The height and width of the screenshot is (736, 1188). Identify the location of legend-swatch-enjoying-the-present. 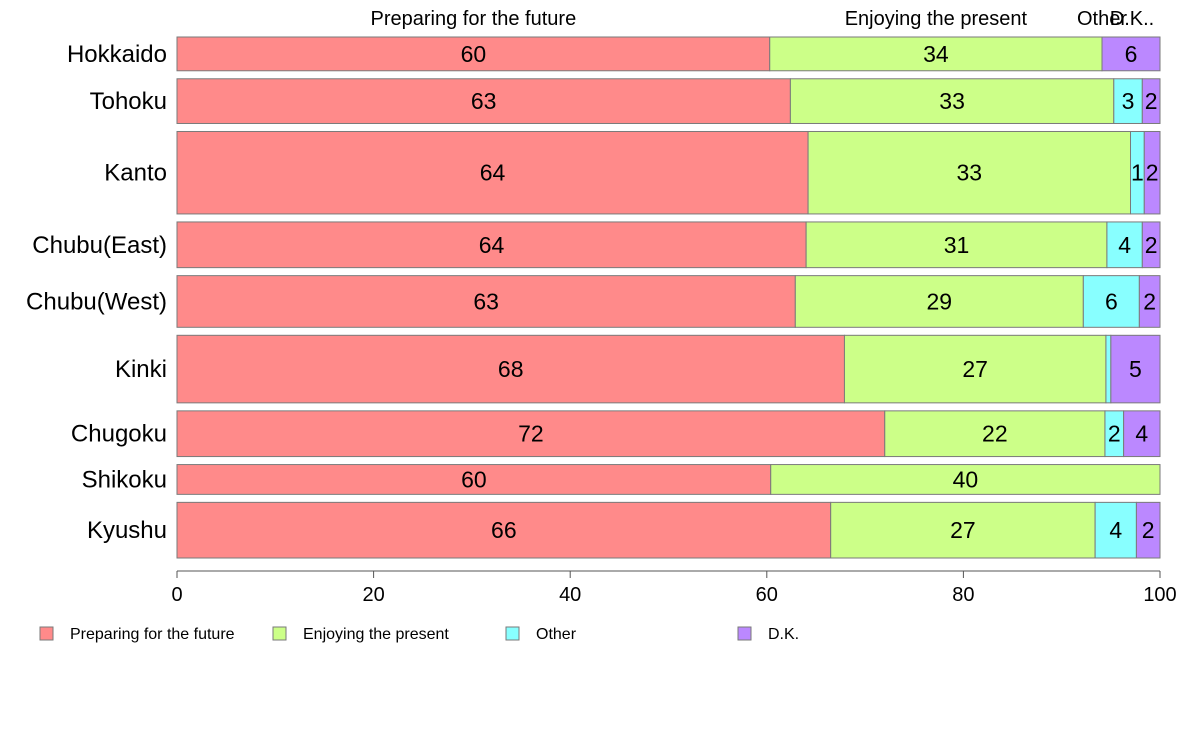
(279, 633).